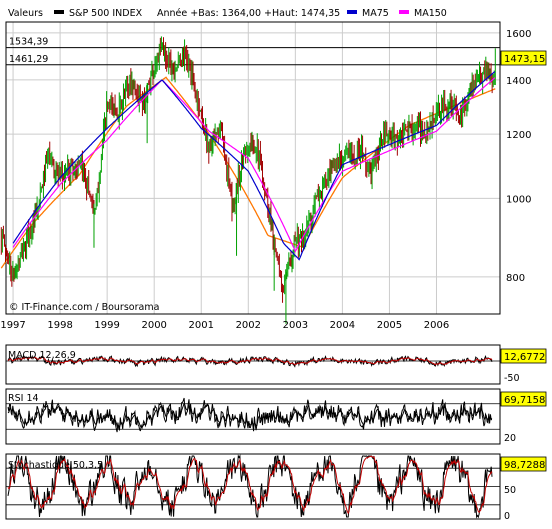 Image resolution: width=552 pixels, height=529 pixels. I want to click on macd-label: MACD 12,26,9, so click(42, 355).